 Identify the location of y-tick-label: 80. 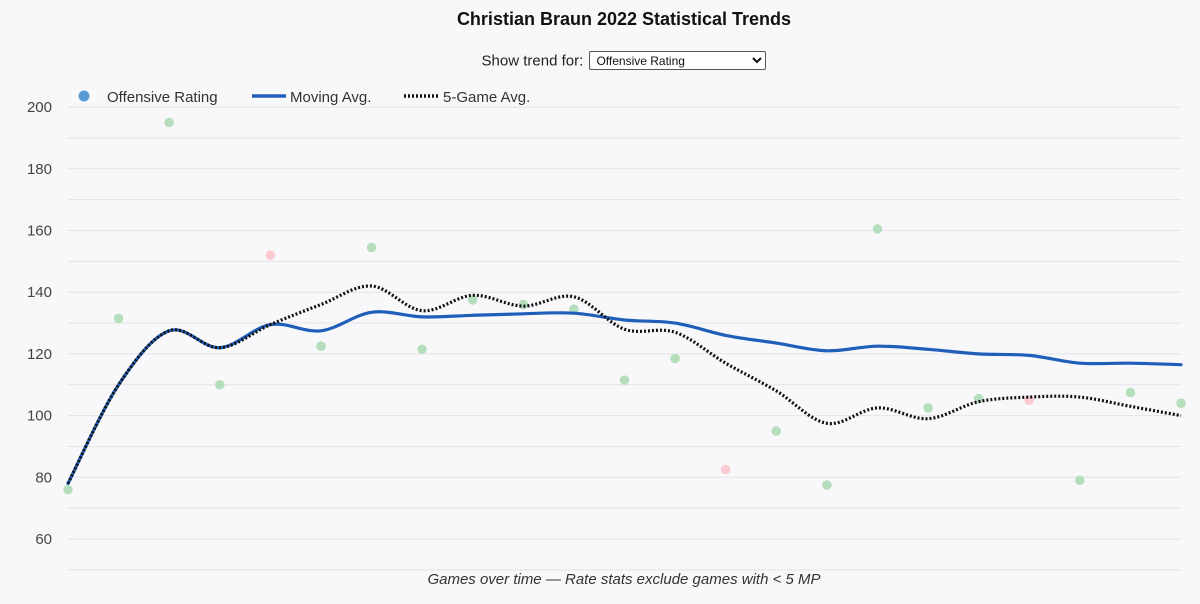
(43, 477).